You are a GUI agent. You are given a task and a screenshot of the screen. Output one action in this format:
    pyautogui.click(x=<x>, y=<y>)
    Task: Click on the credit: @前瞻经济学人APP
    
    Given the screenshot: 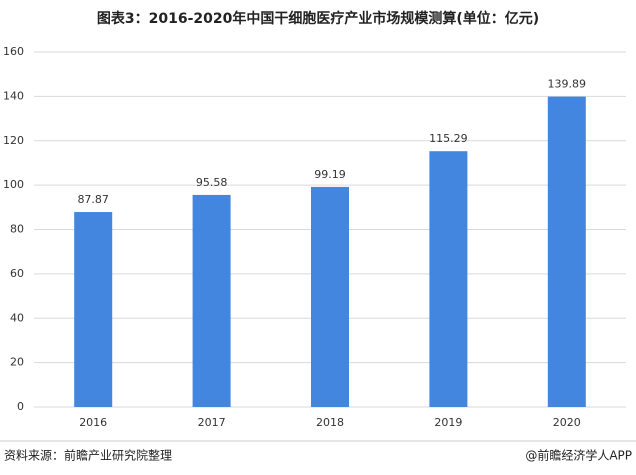 What is the action you would take?
    pyautogui.click(x=578, y=455)
    